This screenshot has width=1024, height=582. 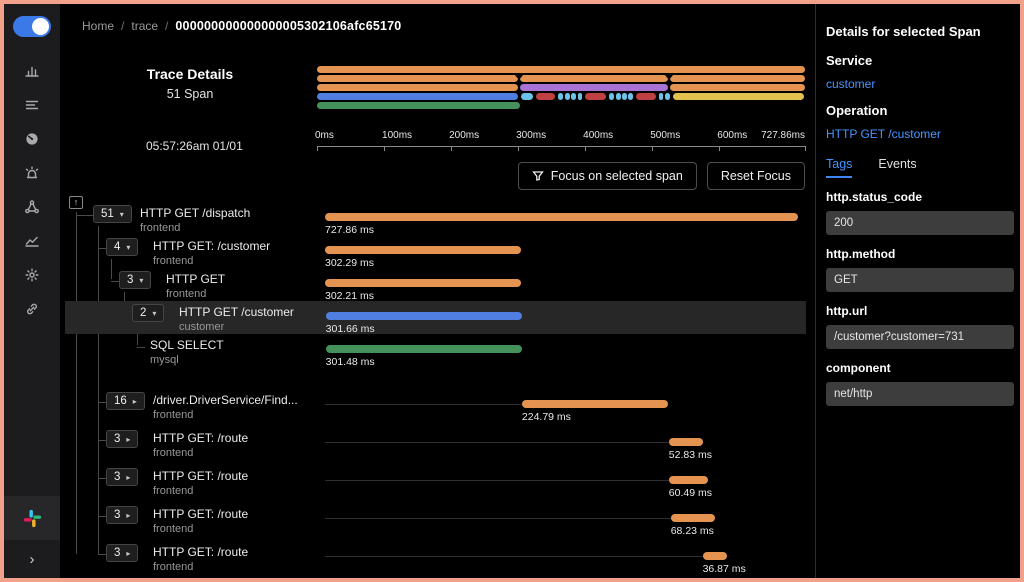 I want to click on span-expander-badge: 3 ▾, so click(x=135, y=280).